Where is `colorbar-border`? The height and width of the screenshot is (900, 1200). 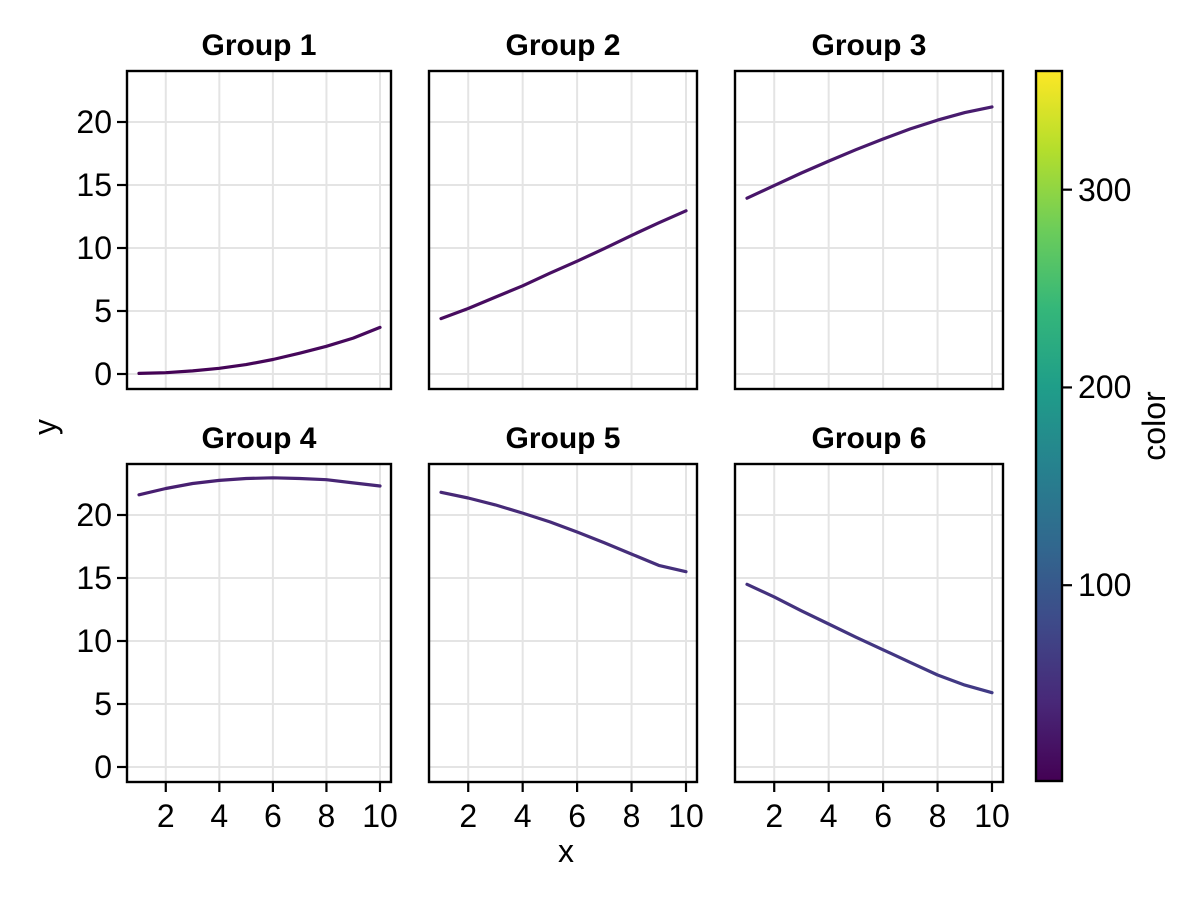
colorbar-border is located at coordinates (1049, 426).